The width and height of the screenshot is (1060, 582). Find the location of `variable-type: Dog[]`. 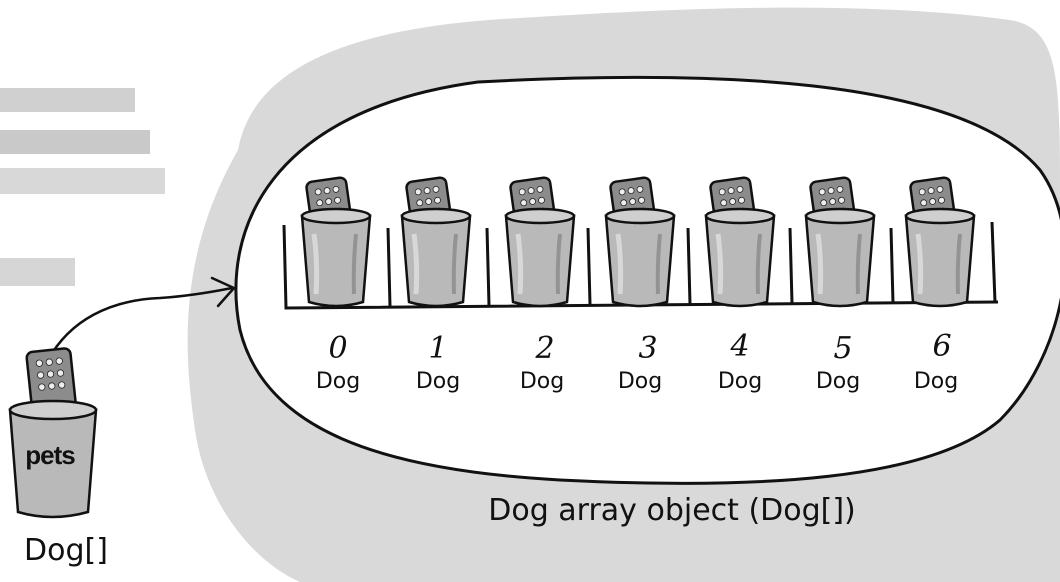

variable-type: Dog[] is located at coordinates (66, 550).